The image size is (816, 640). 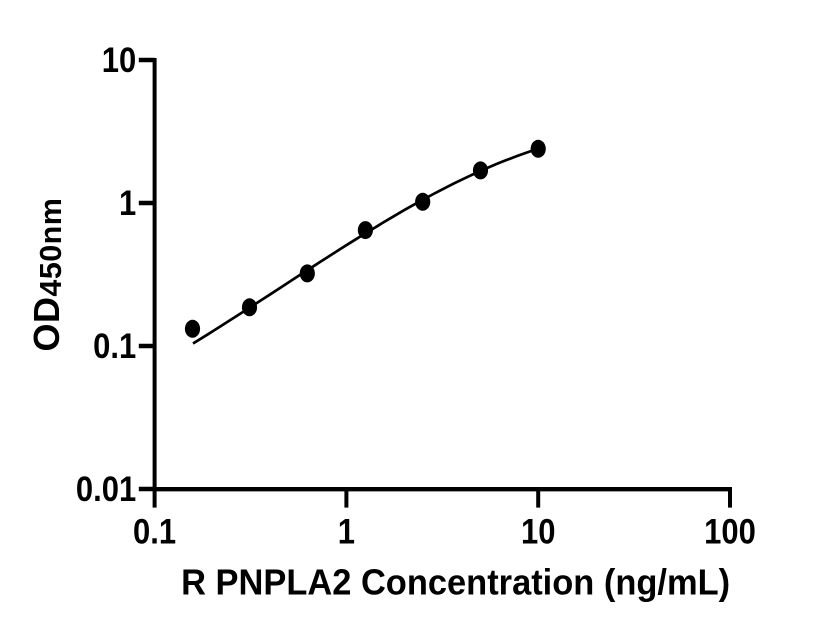 What do you see at coordinates (106, 489) in the screenshot?
I see `svg-text: 0.01` at bounding box center [106, 489].